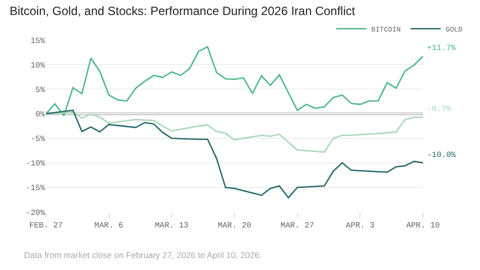 This screenshot has width=480, height=270. What do you see at coordinates (183, 11) in the screenshot?
I see `chart-title: Bitcoin, Gold, and Stocks: Performance During 2026 Iran Conflict` at bounding box center [183, 11].